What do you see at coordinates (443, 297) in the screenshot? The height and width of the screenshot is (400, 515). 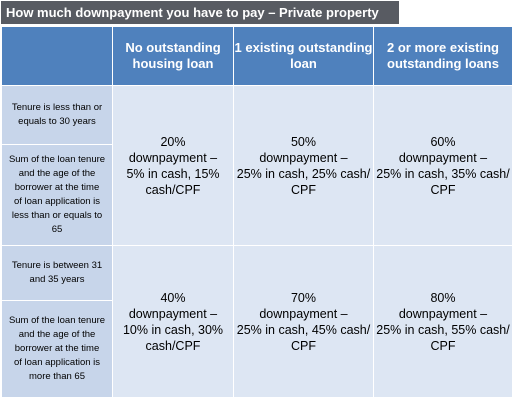 I see `value-line: 80%` at bounding box center [443, 297].